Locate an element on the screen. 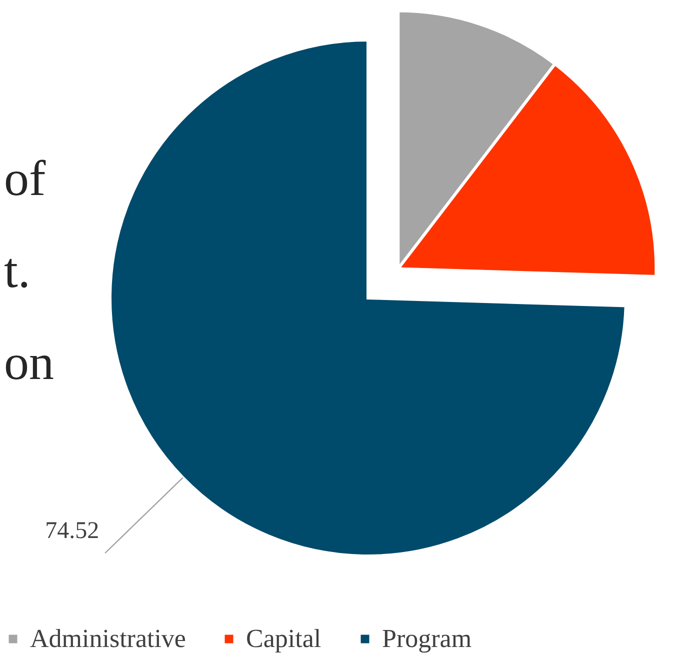 This screenshot has width=693, height=658. text: on is located at coordinates (29, 362).